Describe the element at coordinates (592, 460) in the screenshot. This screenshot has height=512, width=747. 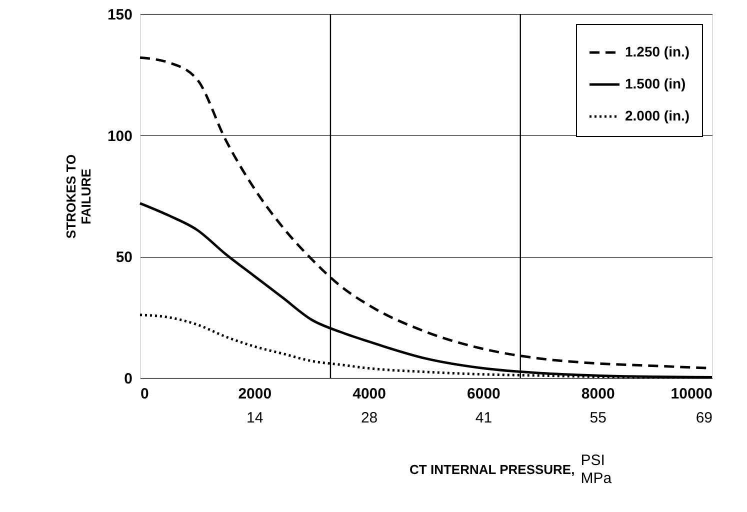
I see `text: PSI` at that location.